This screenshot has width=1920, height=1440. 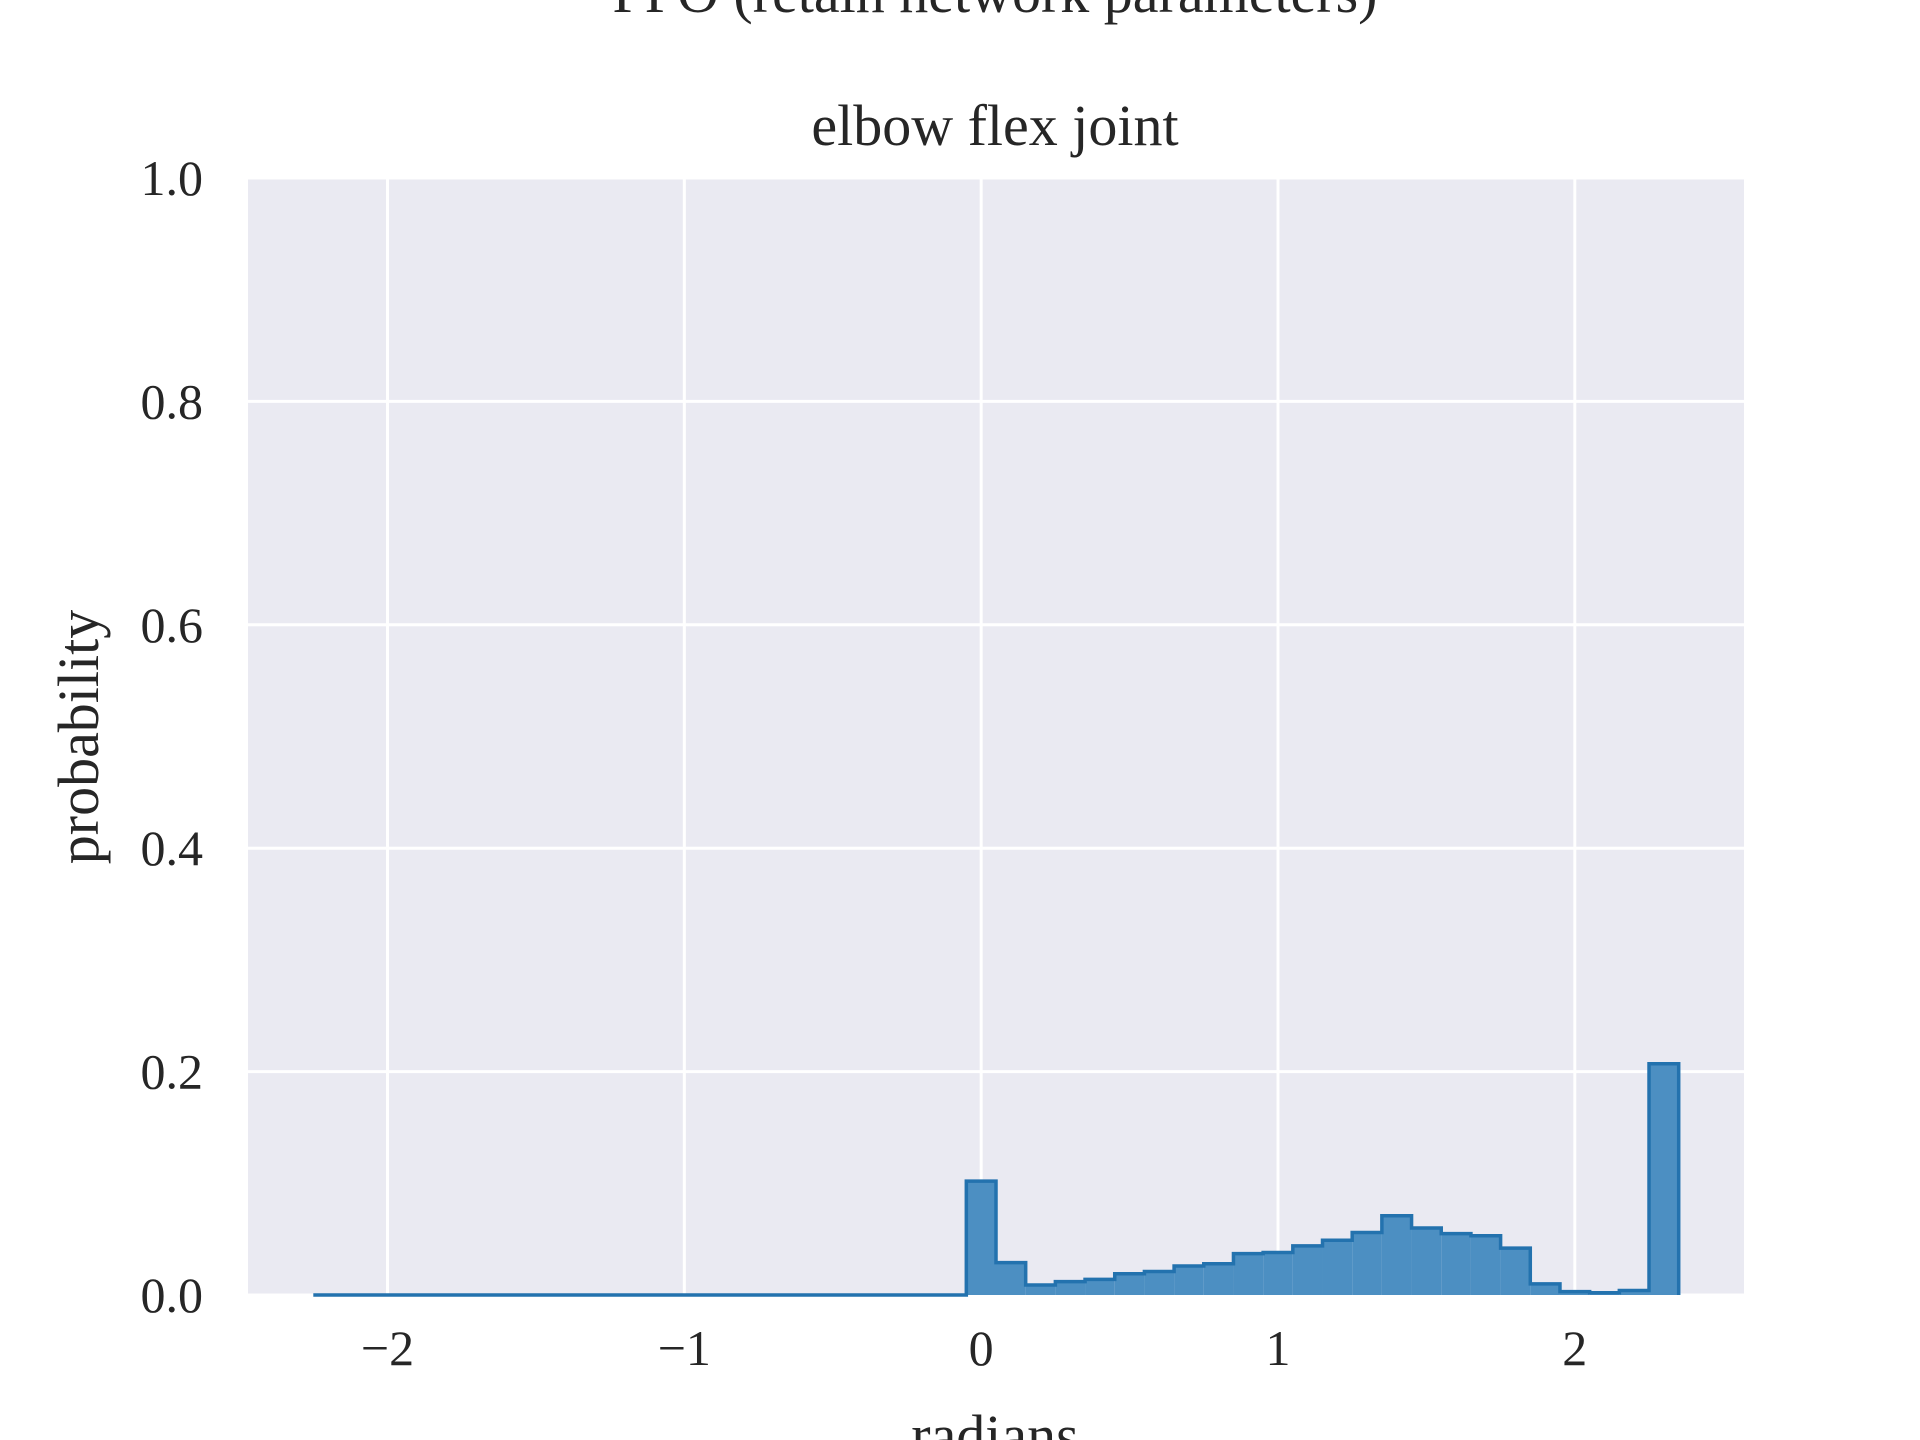 I want to click on chart-title: PPO (retain network parameters), so click(x=994, y=12).